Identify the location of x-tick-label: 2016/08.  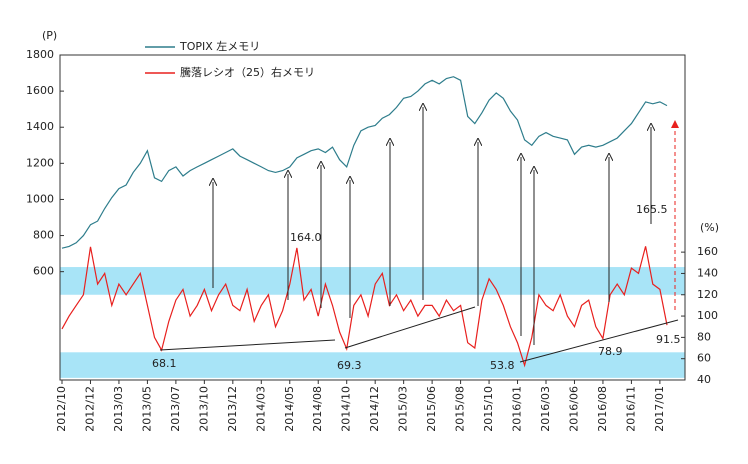
(602, 409).